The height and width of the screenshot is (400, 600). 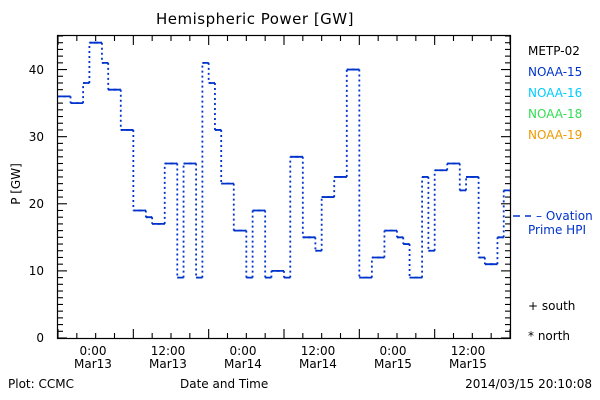 I want to click on legend-item-ovation-line2: Prime HPI, so click(x=557, y=230).